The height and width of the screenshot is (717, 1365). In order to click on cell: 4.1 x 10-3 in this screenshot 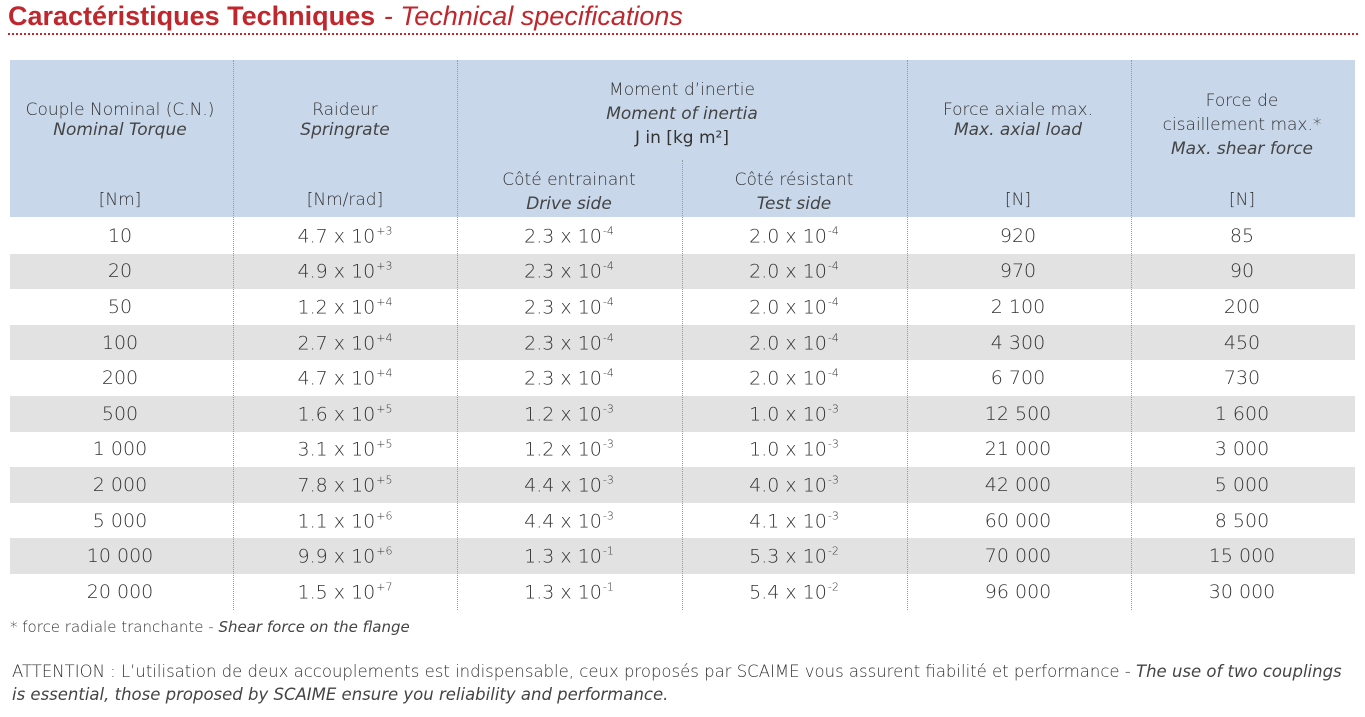, I will do `click(794, 520)`.